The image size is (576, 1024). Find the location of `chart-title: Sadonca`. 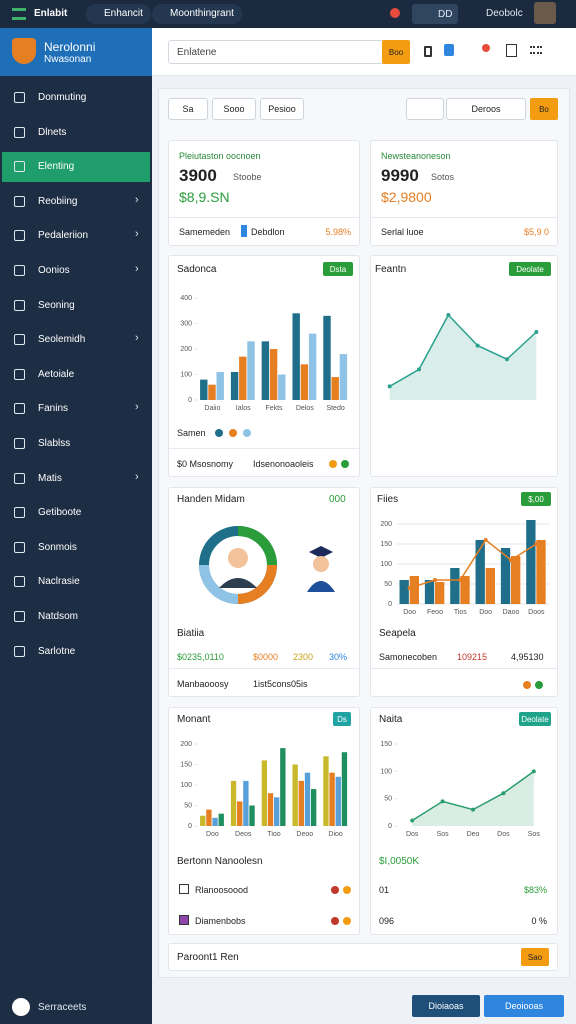

chart-title: Sadonca is located at coordinates (197, 269).